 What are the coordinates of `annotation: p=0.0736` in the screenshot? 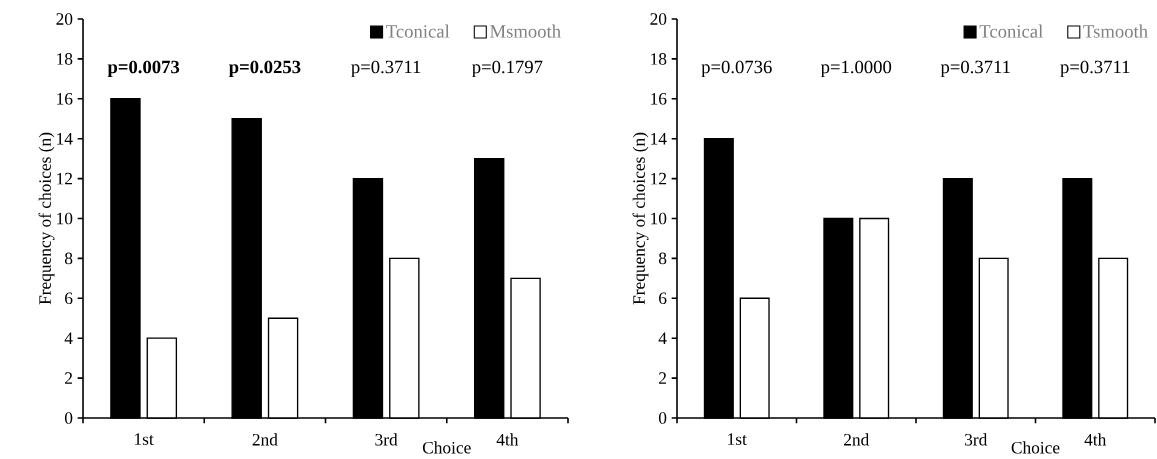 It's located at (736, 69).